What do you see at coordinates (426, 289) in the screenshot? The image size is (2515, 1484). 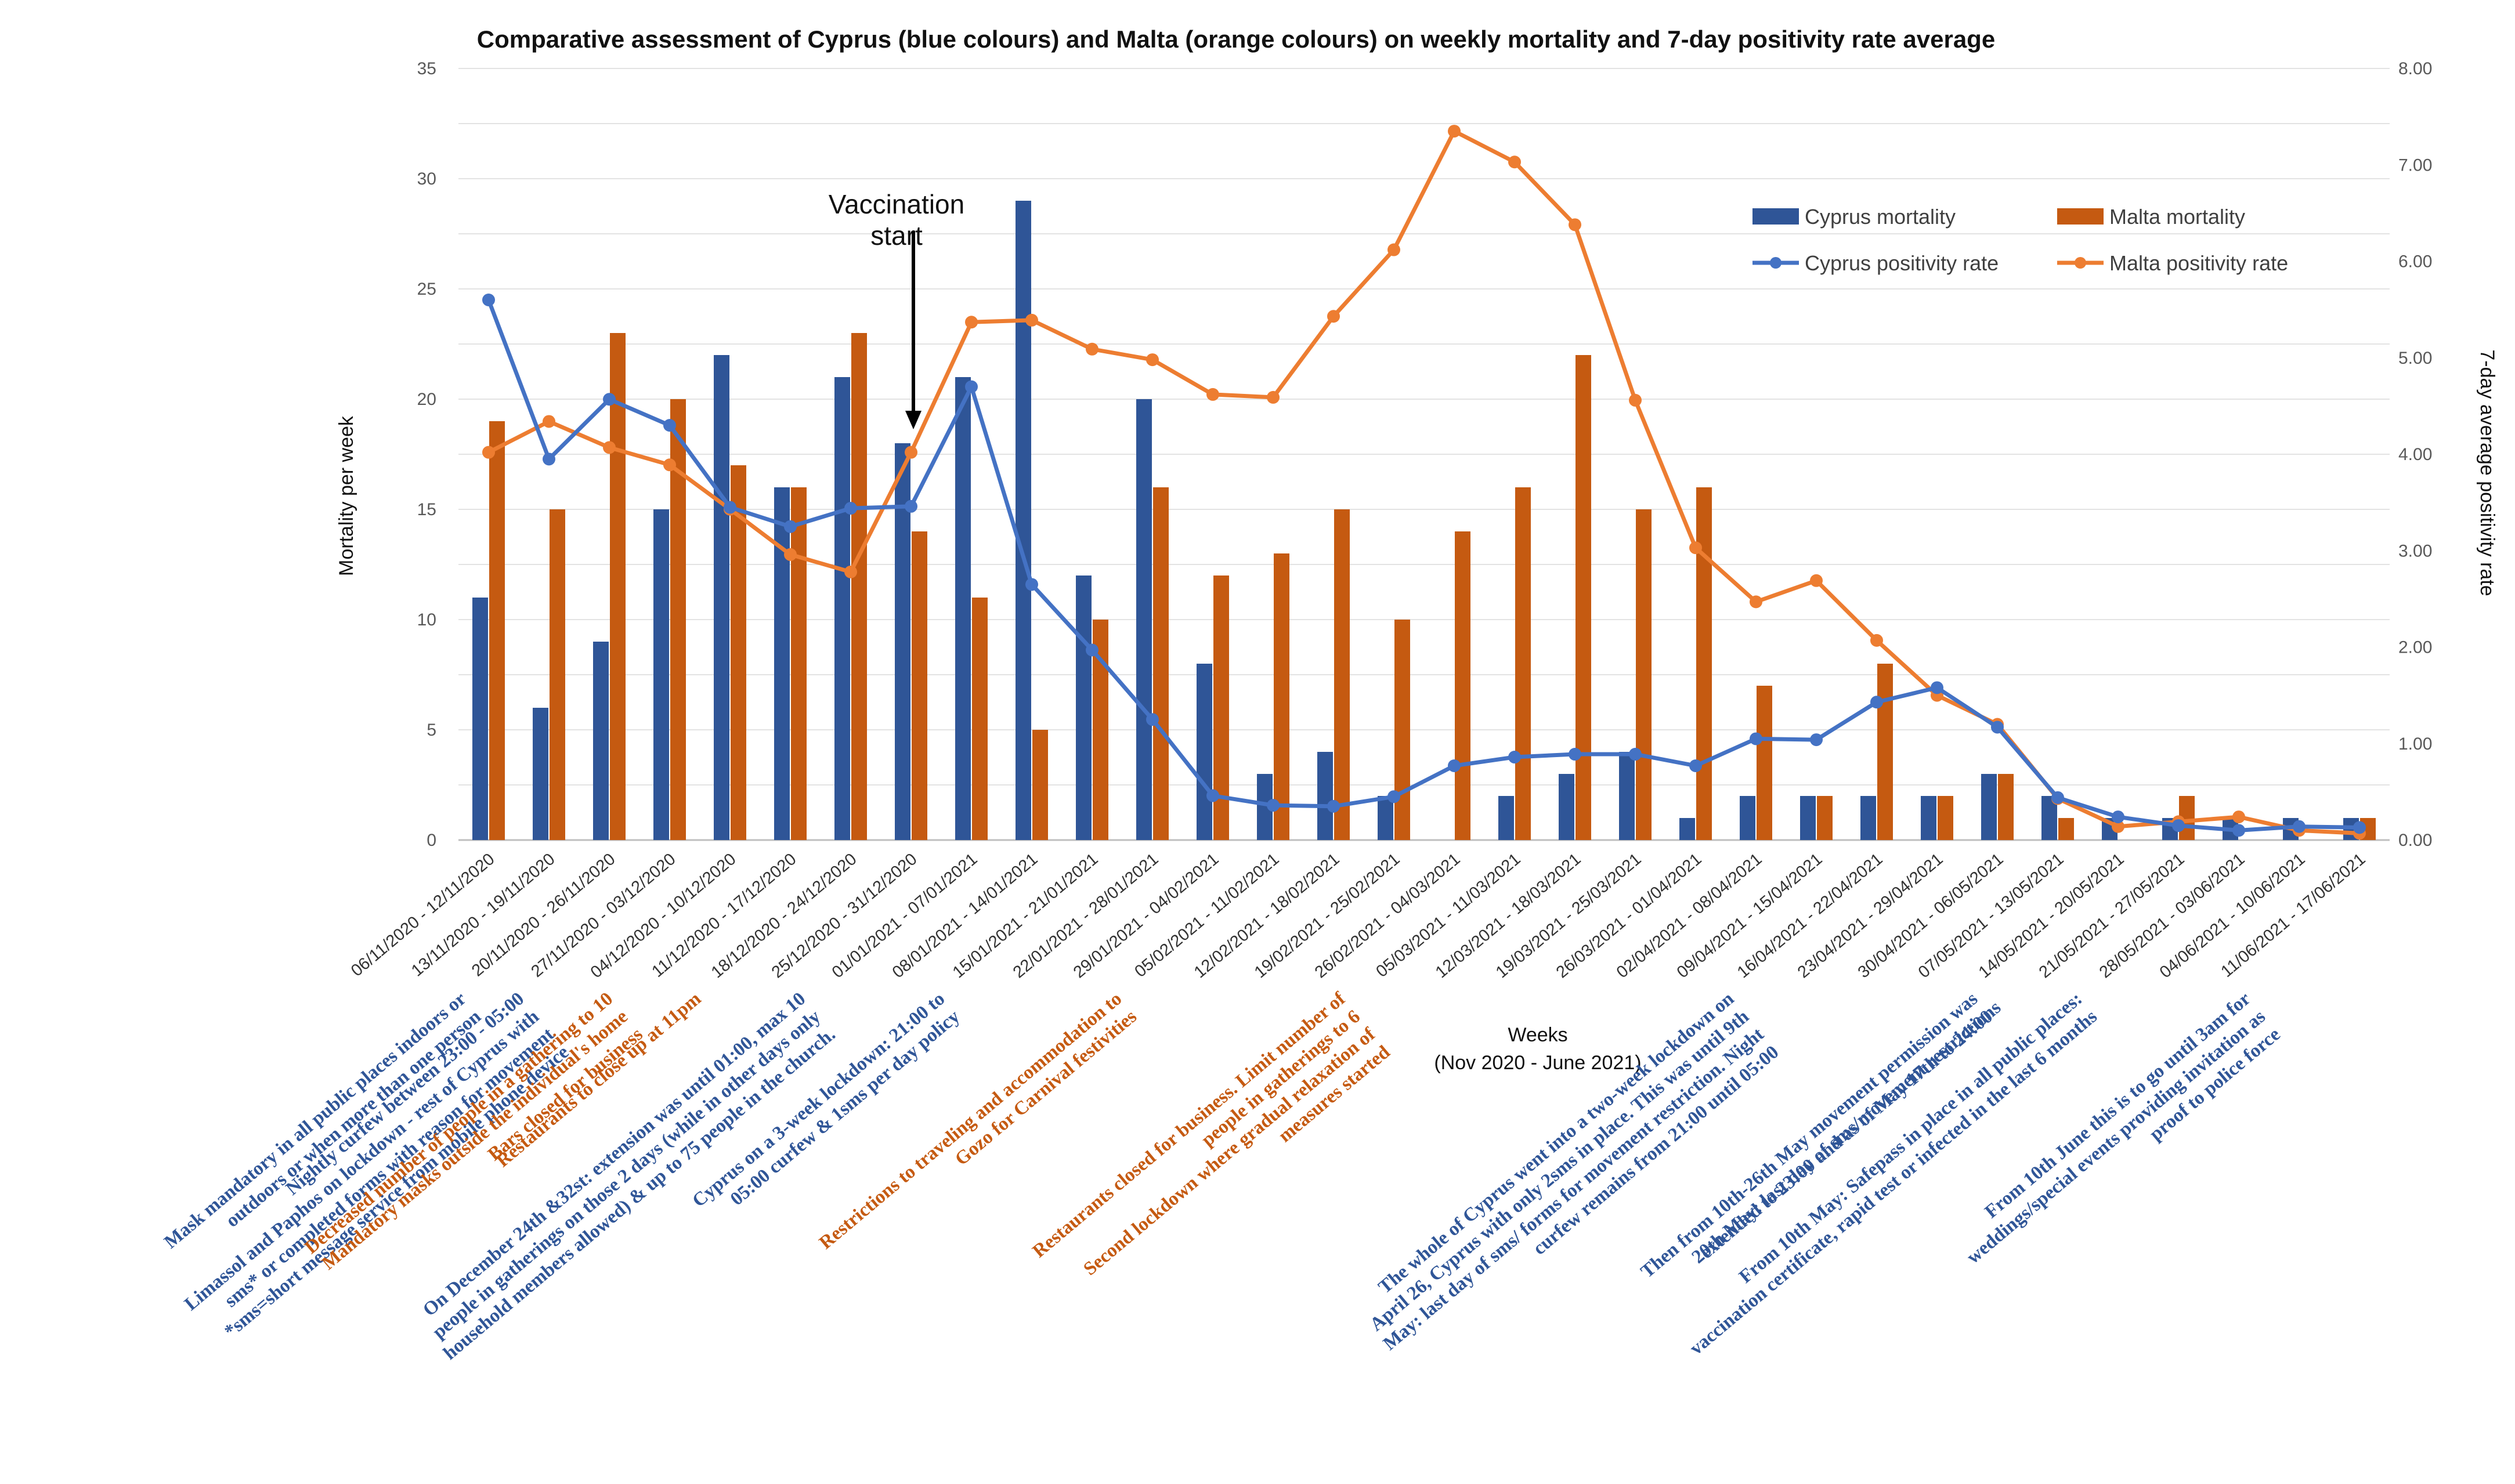 I see `y-left-tick-label: 25` at bounding box center [426, 289].